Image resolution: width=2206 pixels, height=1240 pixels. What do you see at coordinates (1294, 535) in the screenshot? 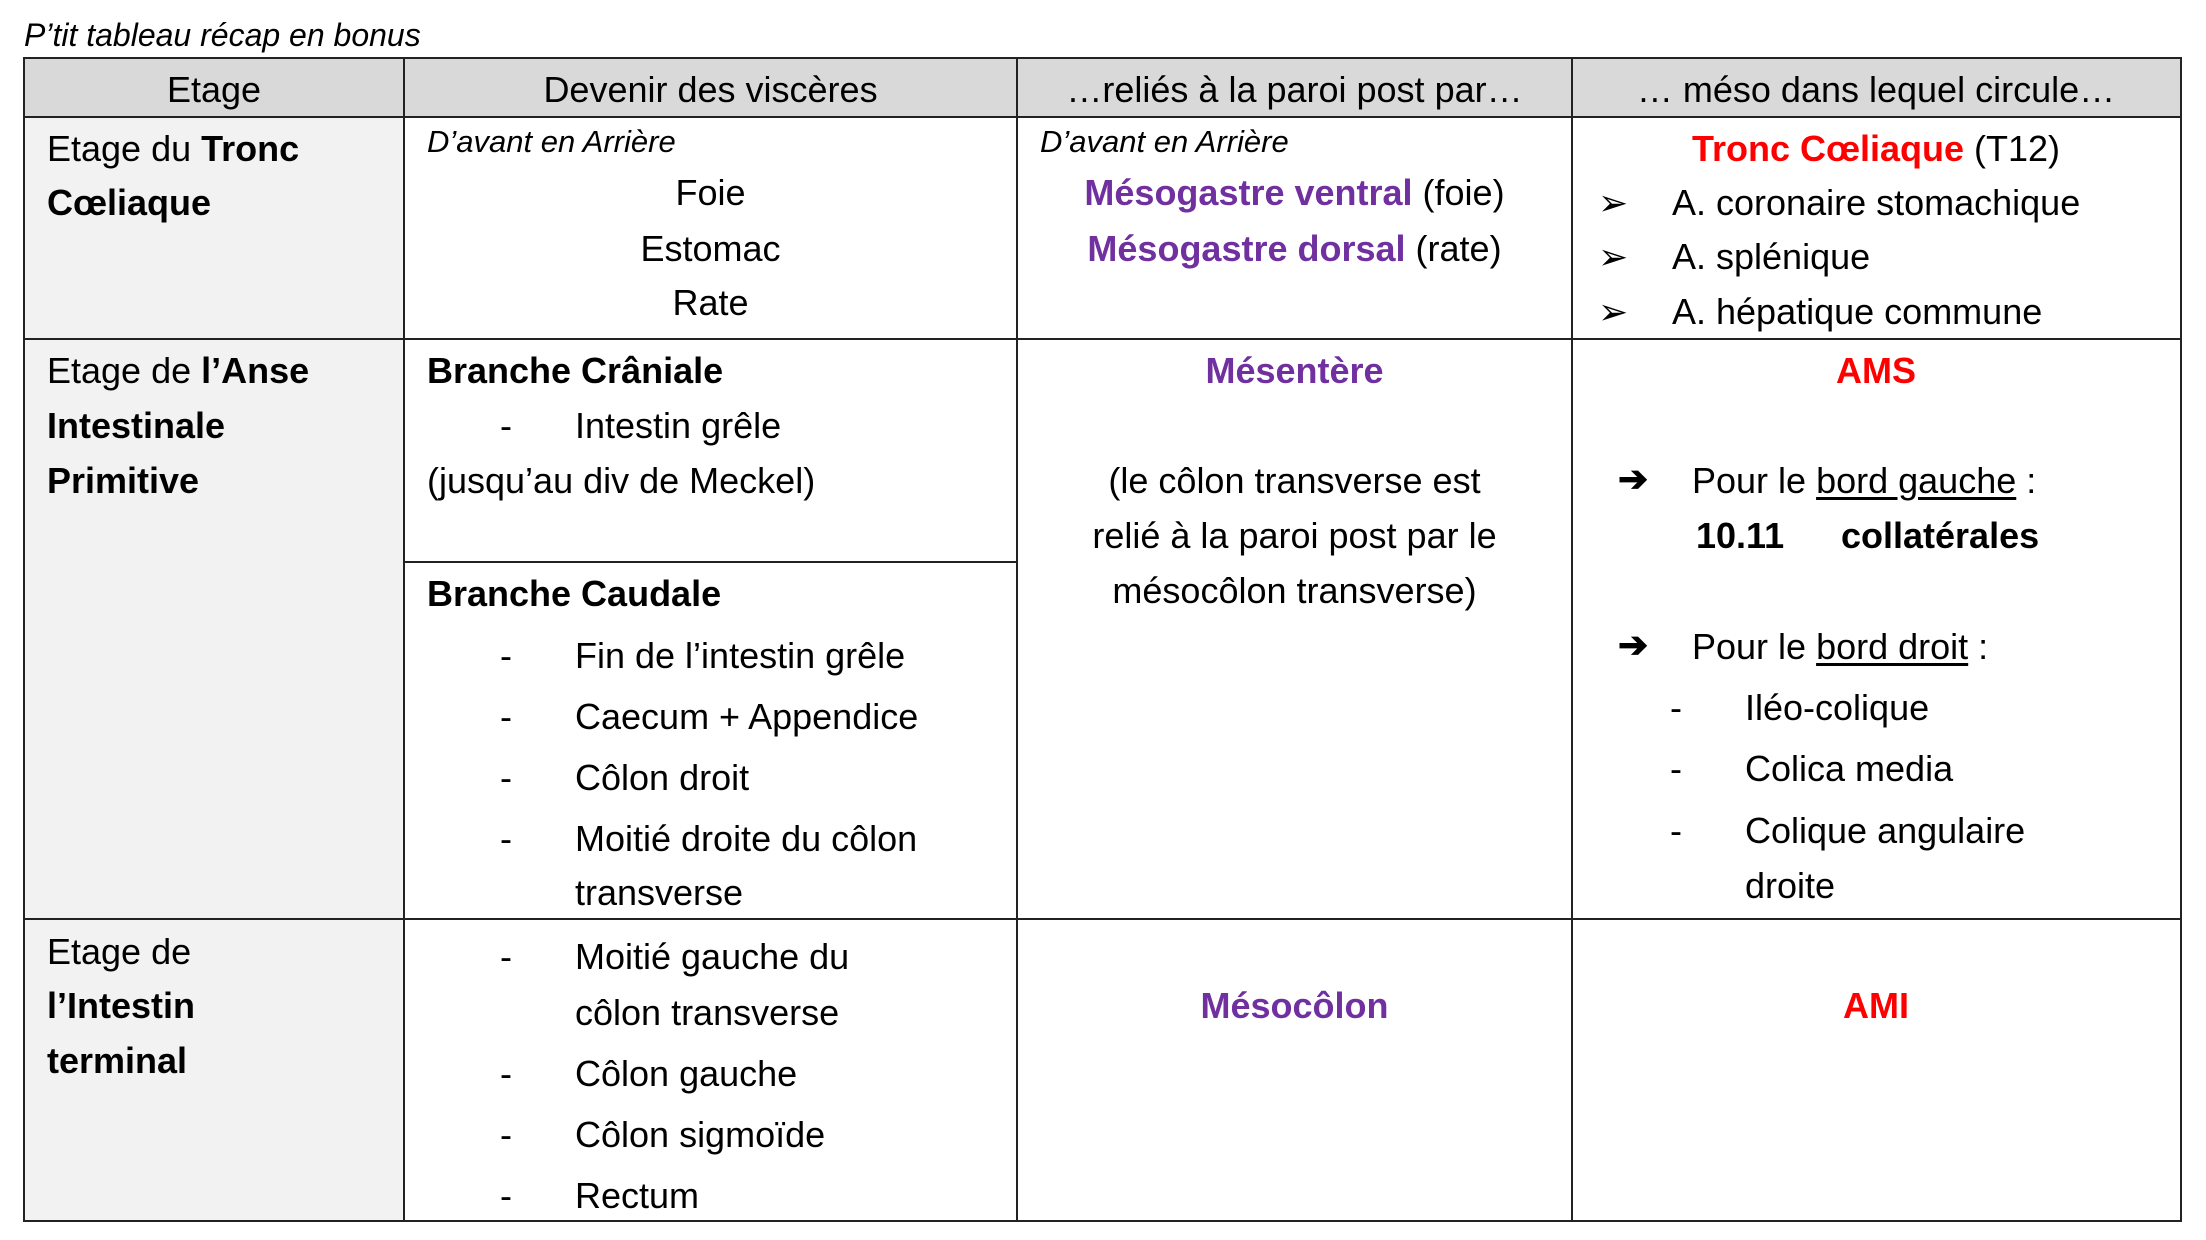
I see `row2-paroi-note: relié à la paroi post par le` at bounding box center [1294, 535].